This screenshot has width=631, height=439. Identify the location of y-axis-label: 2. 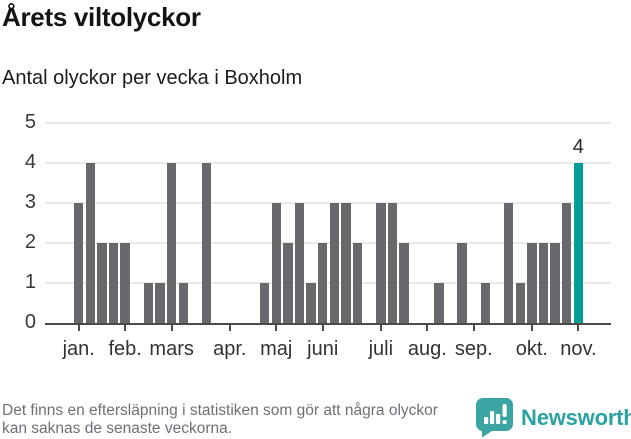
(30, 242).